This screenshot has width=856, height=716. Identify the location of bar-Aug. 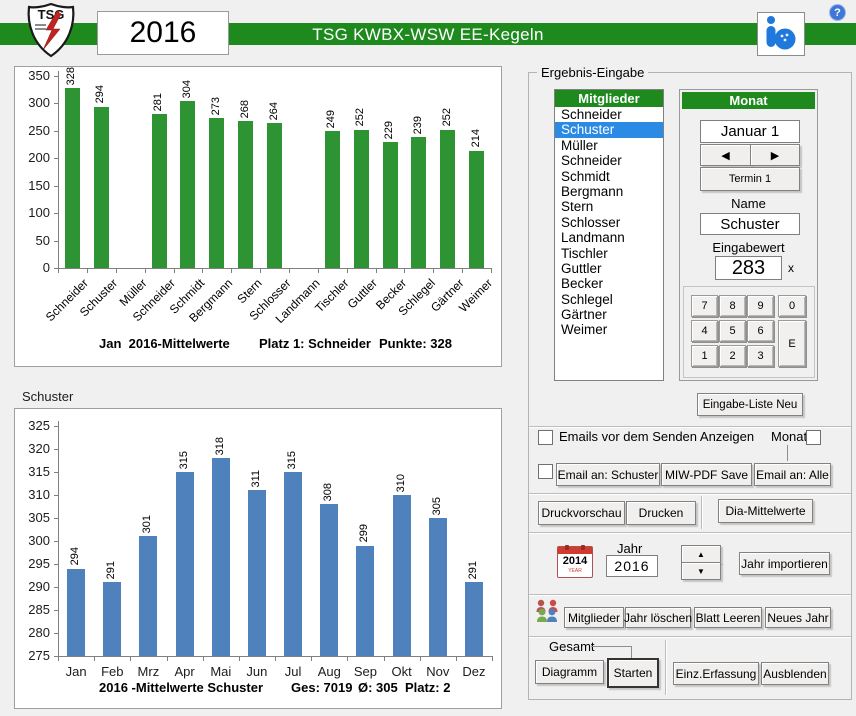
(329, 580).